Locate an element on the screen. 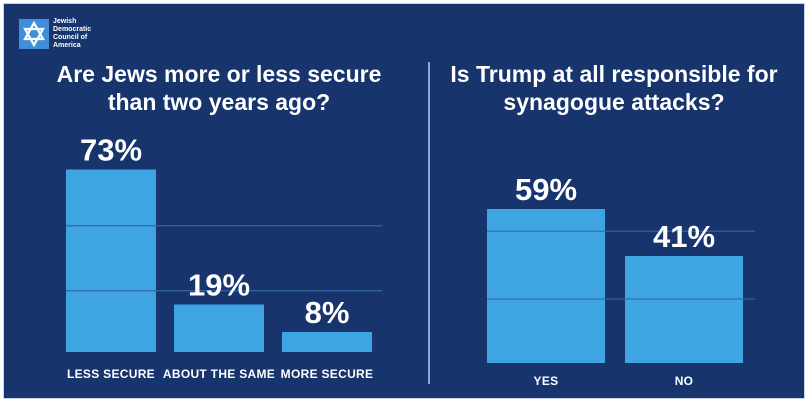 The image size is (810, 404). value-label: 59% is located at coordinates (546, 189).